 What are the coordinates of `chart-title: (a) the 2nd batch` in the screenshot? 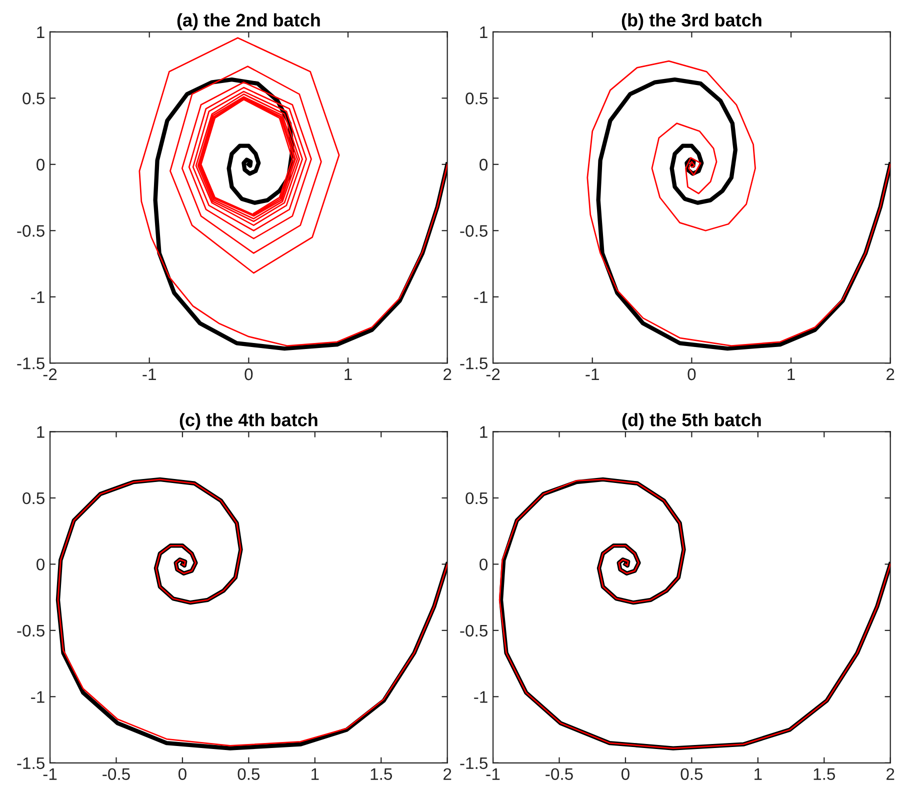 It's located at (248, 21).